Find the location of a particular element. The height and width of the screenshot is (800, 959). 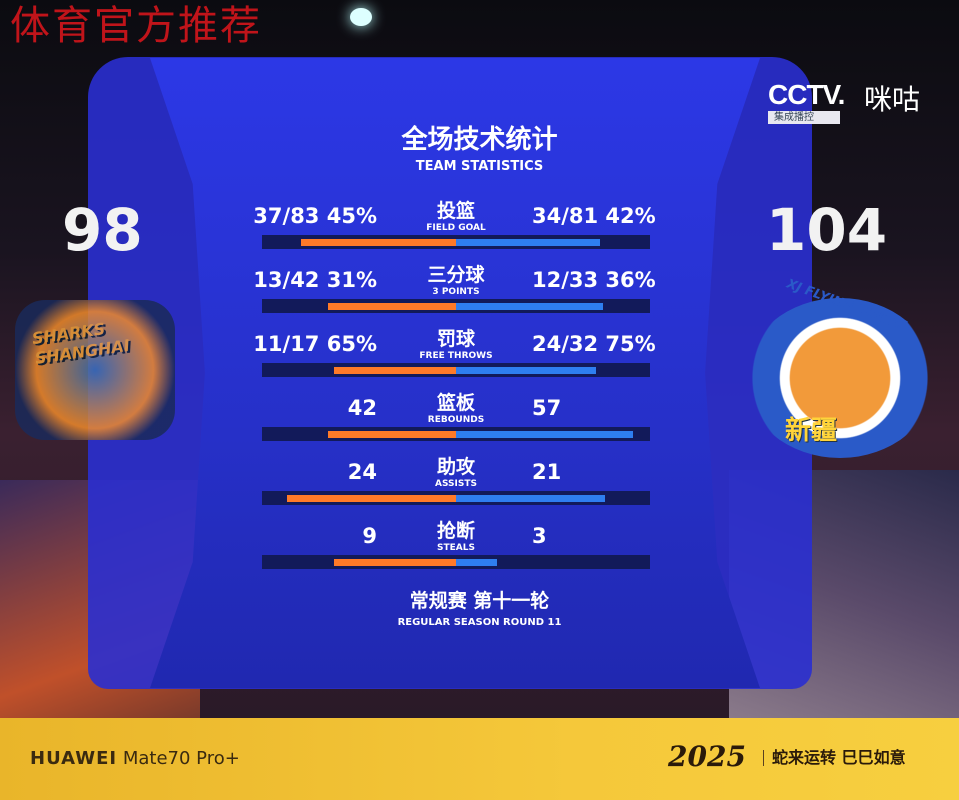

away-stat-value: 24/32 75% is located at coordinates (594, 344).